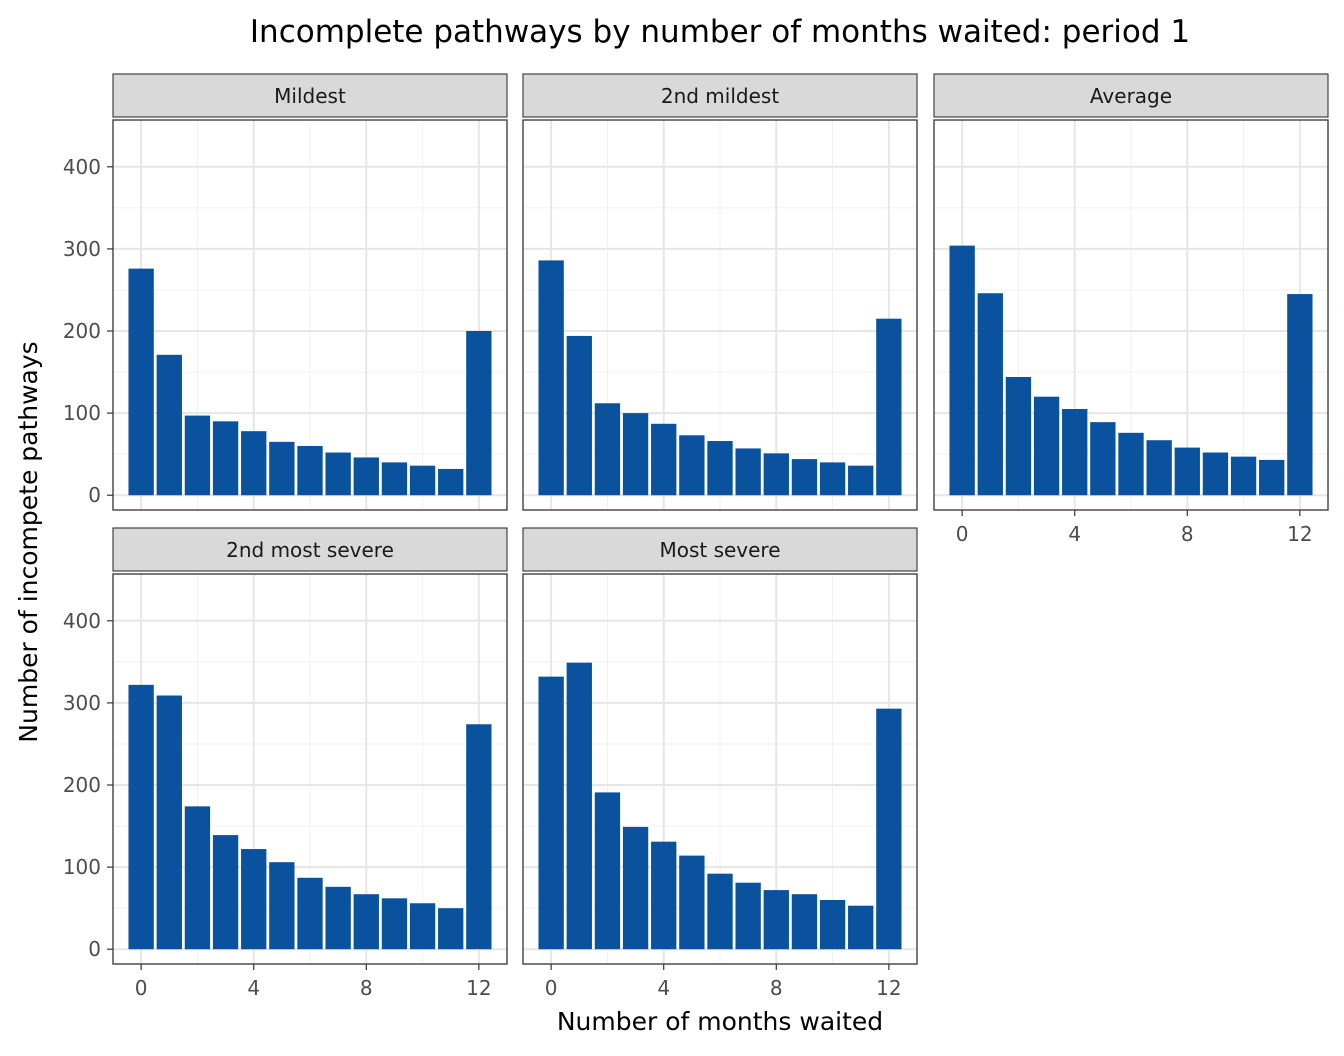 The image size is (1344, 1056). Describe the element at coordinates (720, 911) in the screenshot. I see `bar: Most severe — 6: 92` at that location.